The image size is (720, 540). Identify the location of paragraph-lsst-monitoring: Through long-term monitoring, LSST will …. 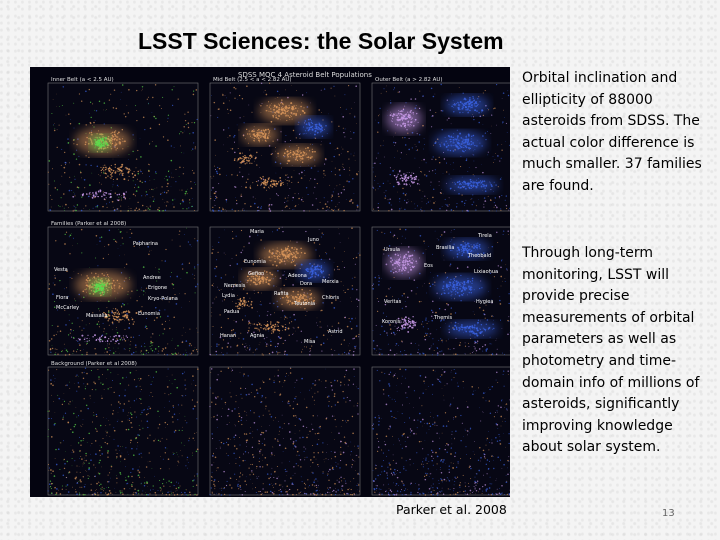
(611, 350).